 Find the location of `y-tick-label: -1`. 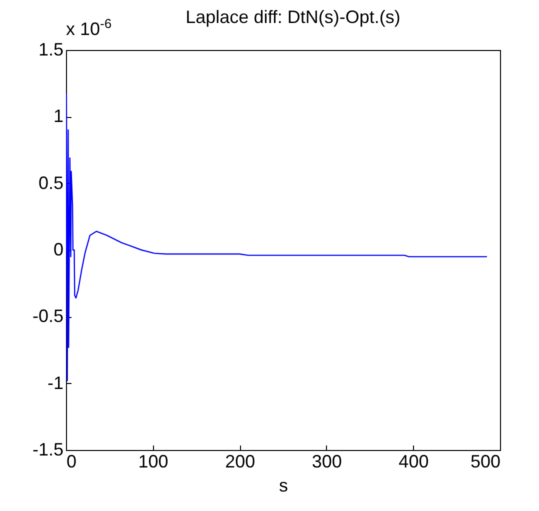

y-tick-label: -1 is located at coordinates (55, 382).